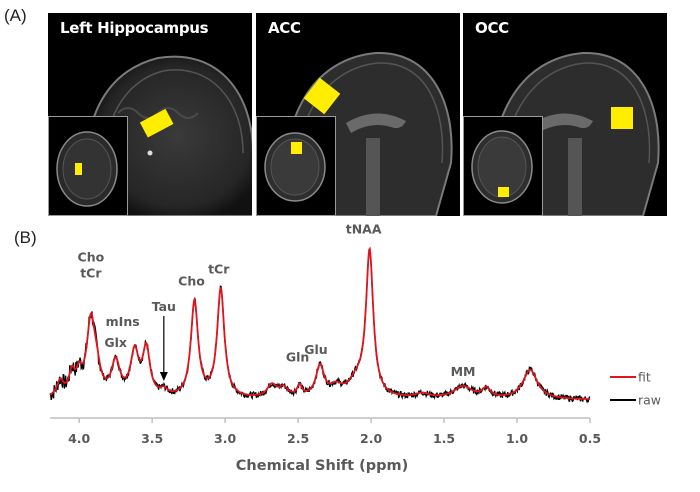 This screenshot has height=492, width=700. I want to click on mri-panel-left-hippocampus: Left Hippocampus, so click(150, 114).